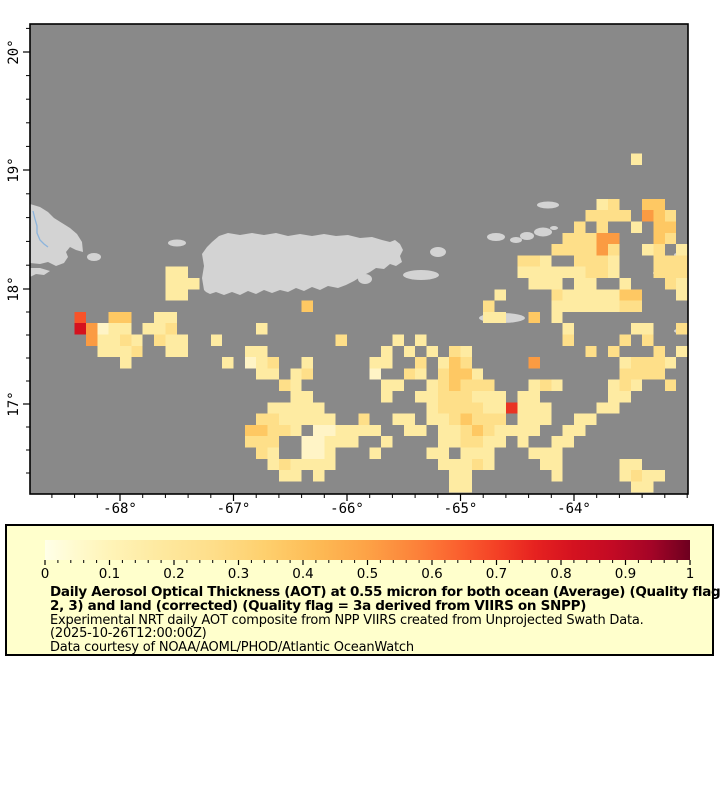 Image resolution: width=720 pixels, height=800 pixels. Describe the element at coordinates (234, 509) in the screenshot. I see `lon-axis-label: -67°` at that location.